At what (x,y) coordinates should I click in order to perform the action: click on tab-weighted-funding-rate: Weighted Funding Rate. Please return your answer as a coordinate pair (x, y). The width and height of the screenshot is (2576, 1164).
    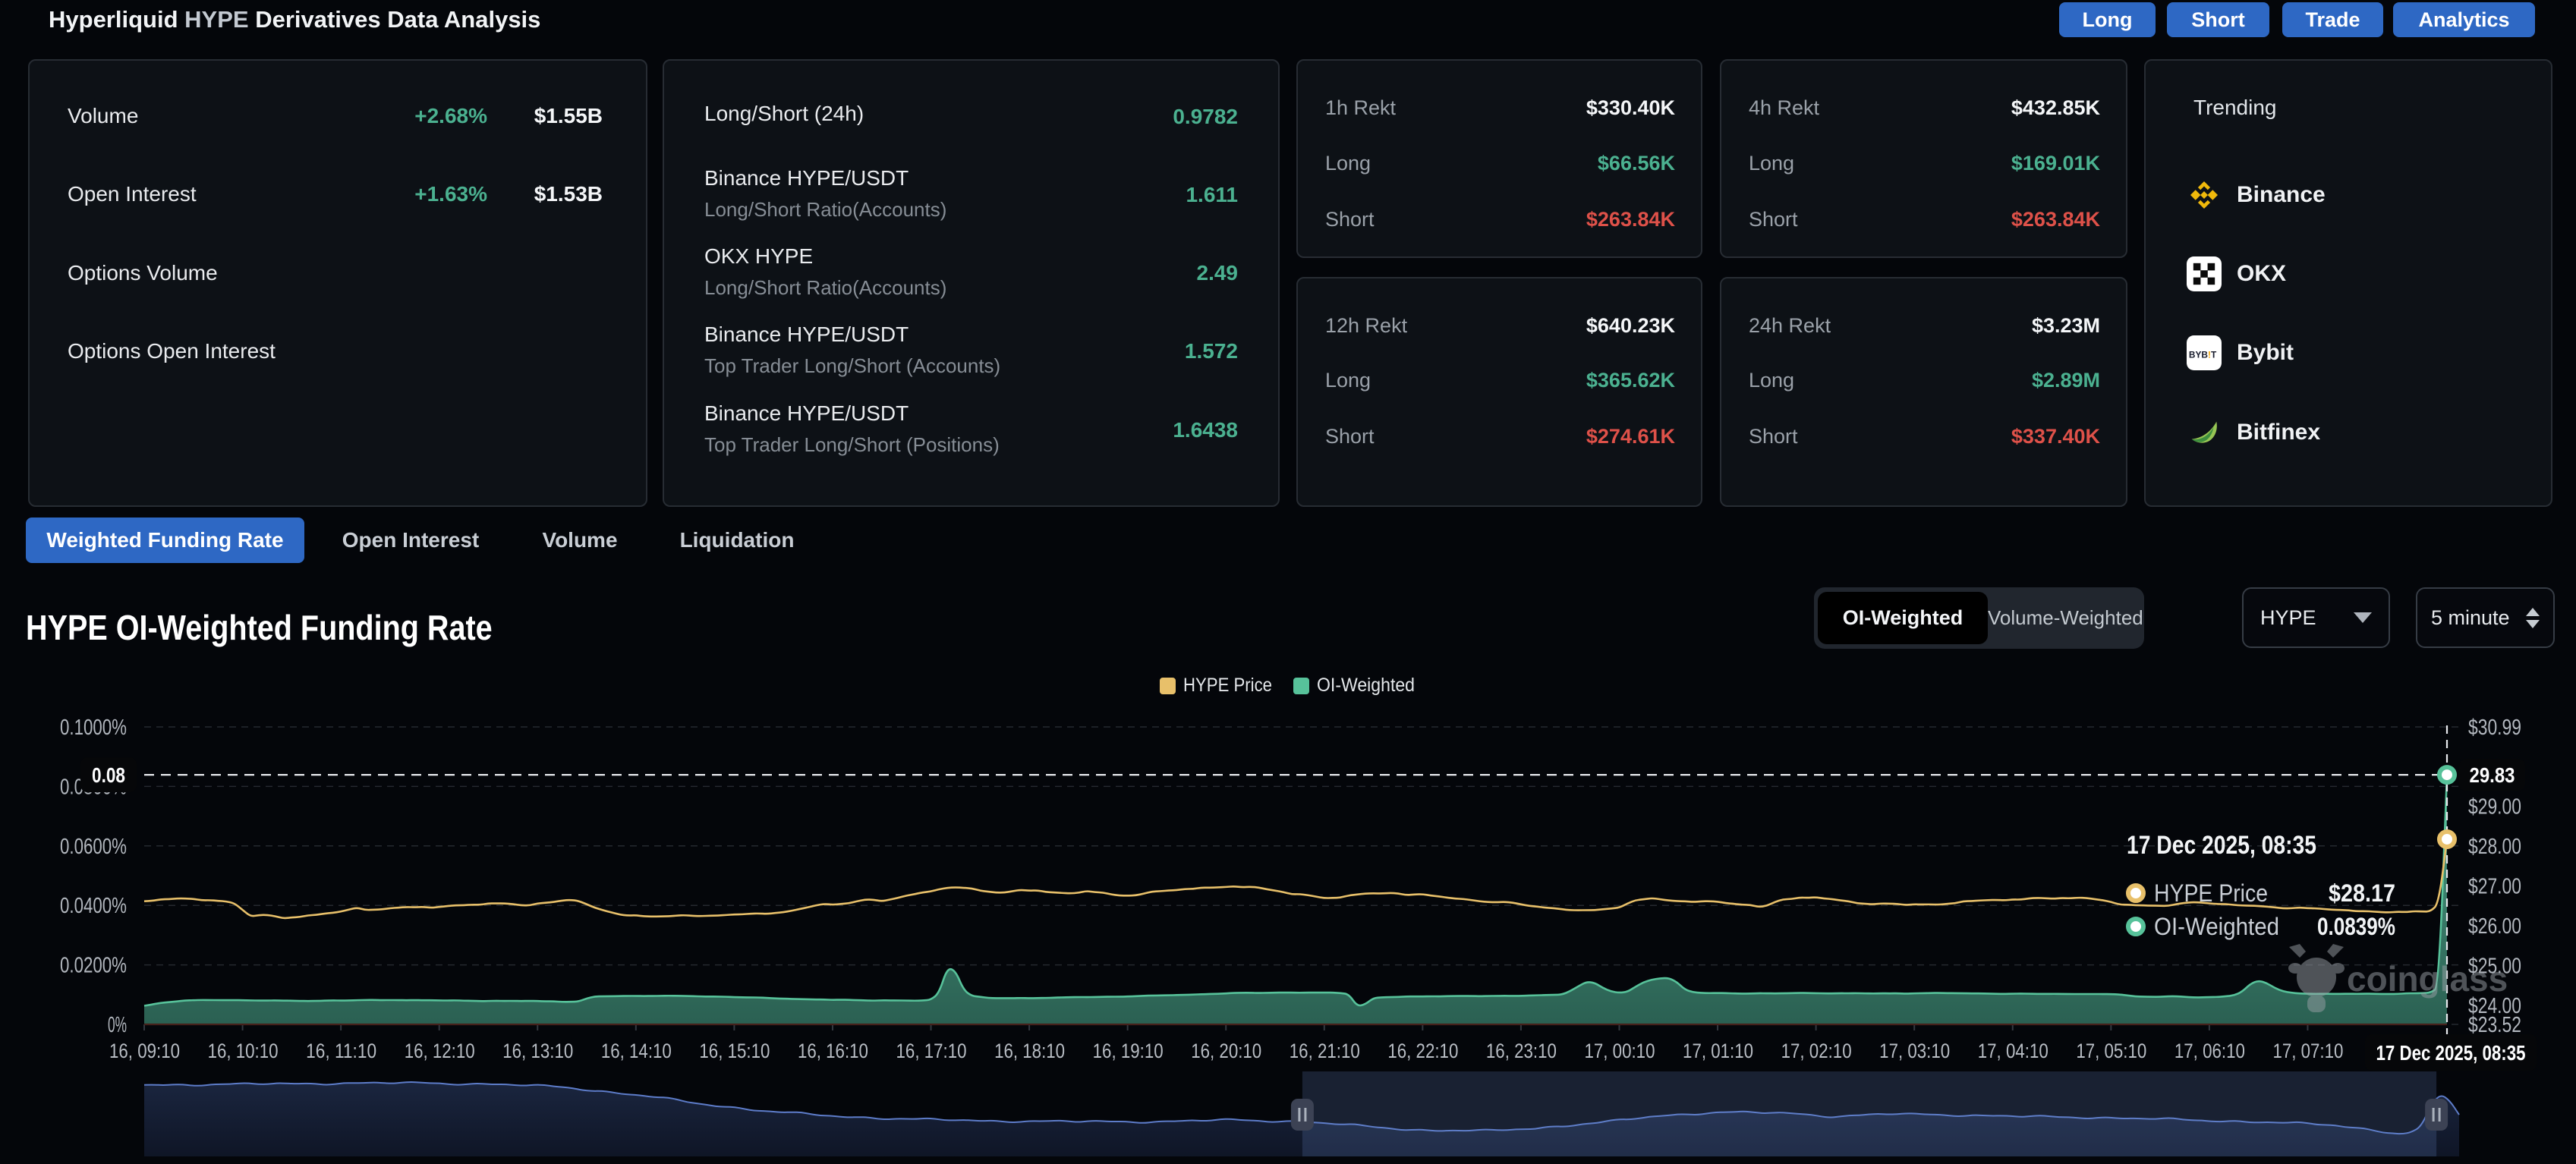
    Looking at the image, I should click on (165, 540).